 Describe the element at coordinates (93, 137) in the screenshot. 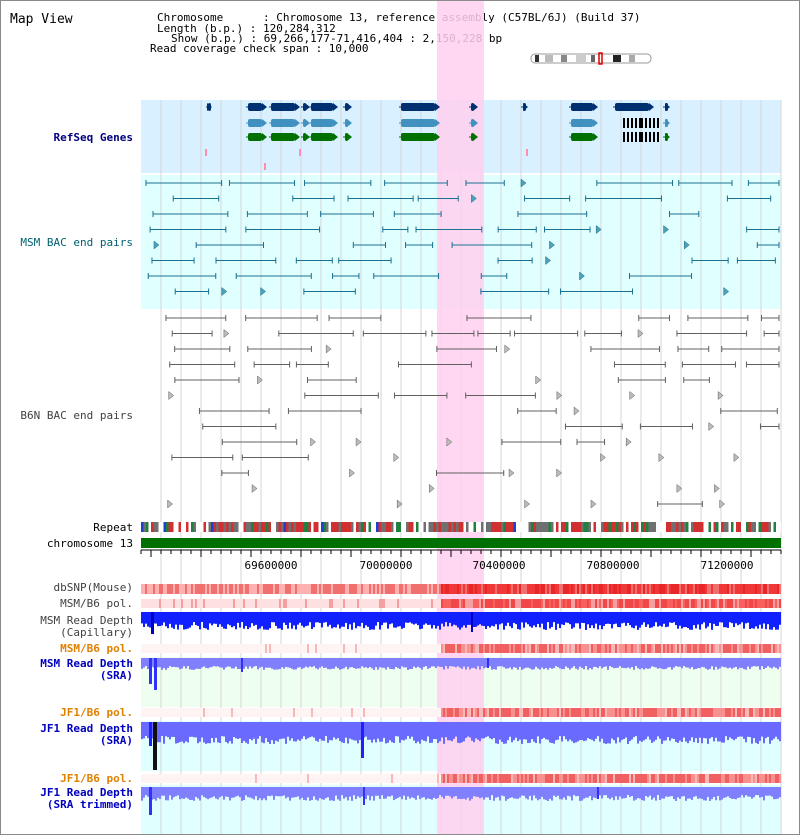

I see `track-label-refseq: RefSeq Genes` at that location.